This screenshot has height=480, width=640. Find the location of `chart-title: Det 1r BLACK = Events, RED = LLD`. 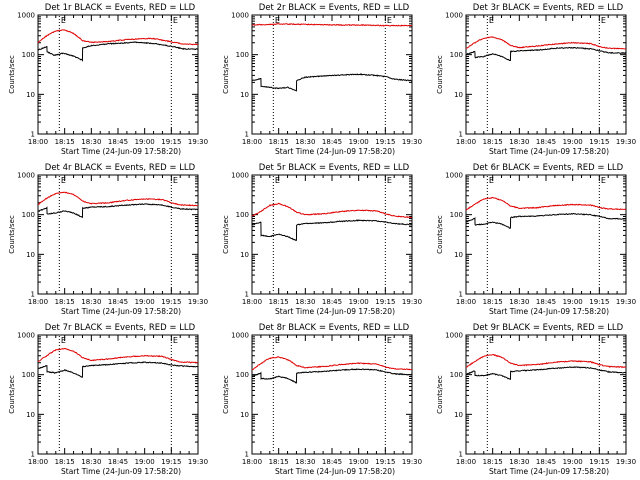

chart-title: Det 1r BLACK = Events, RED = LLD is located at coordinates (120, 8).